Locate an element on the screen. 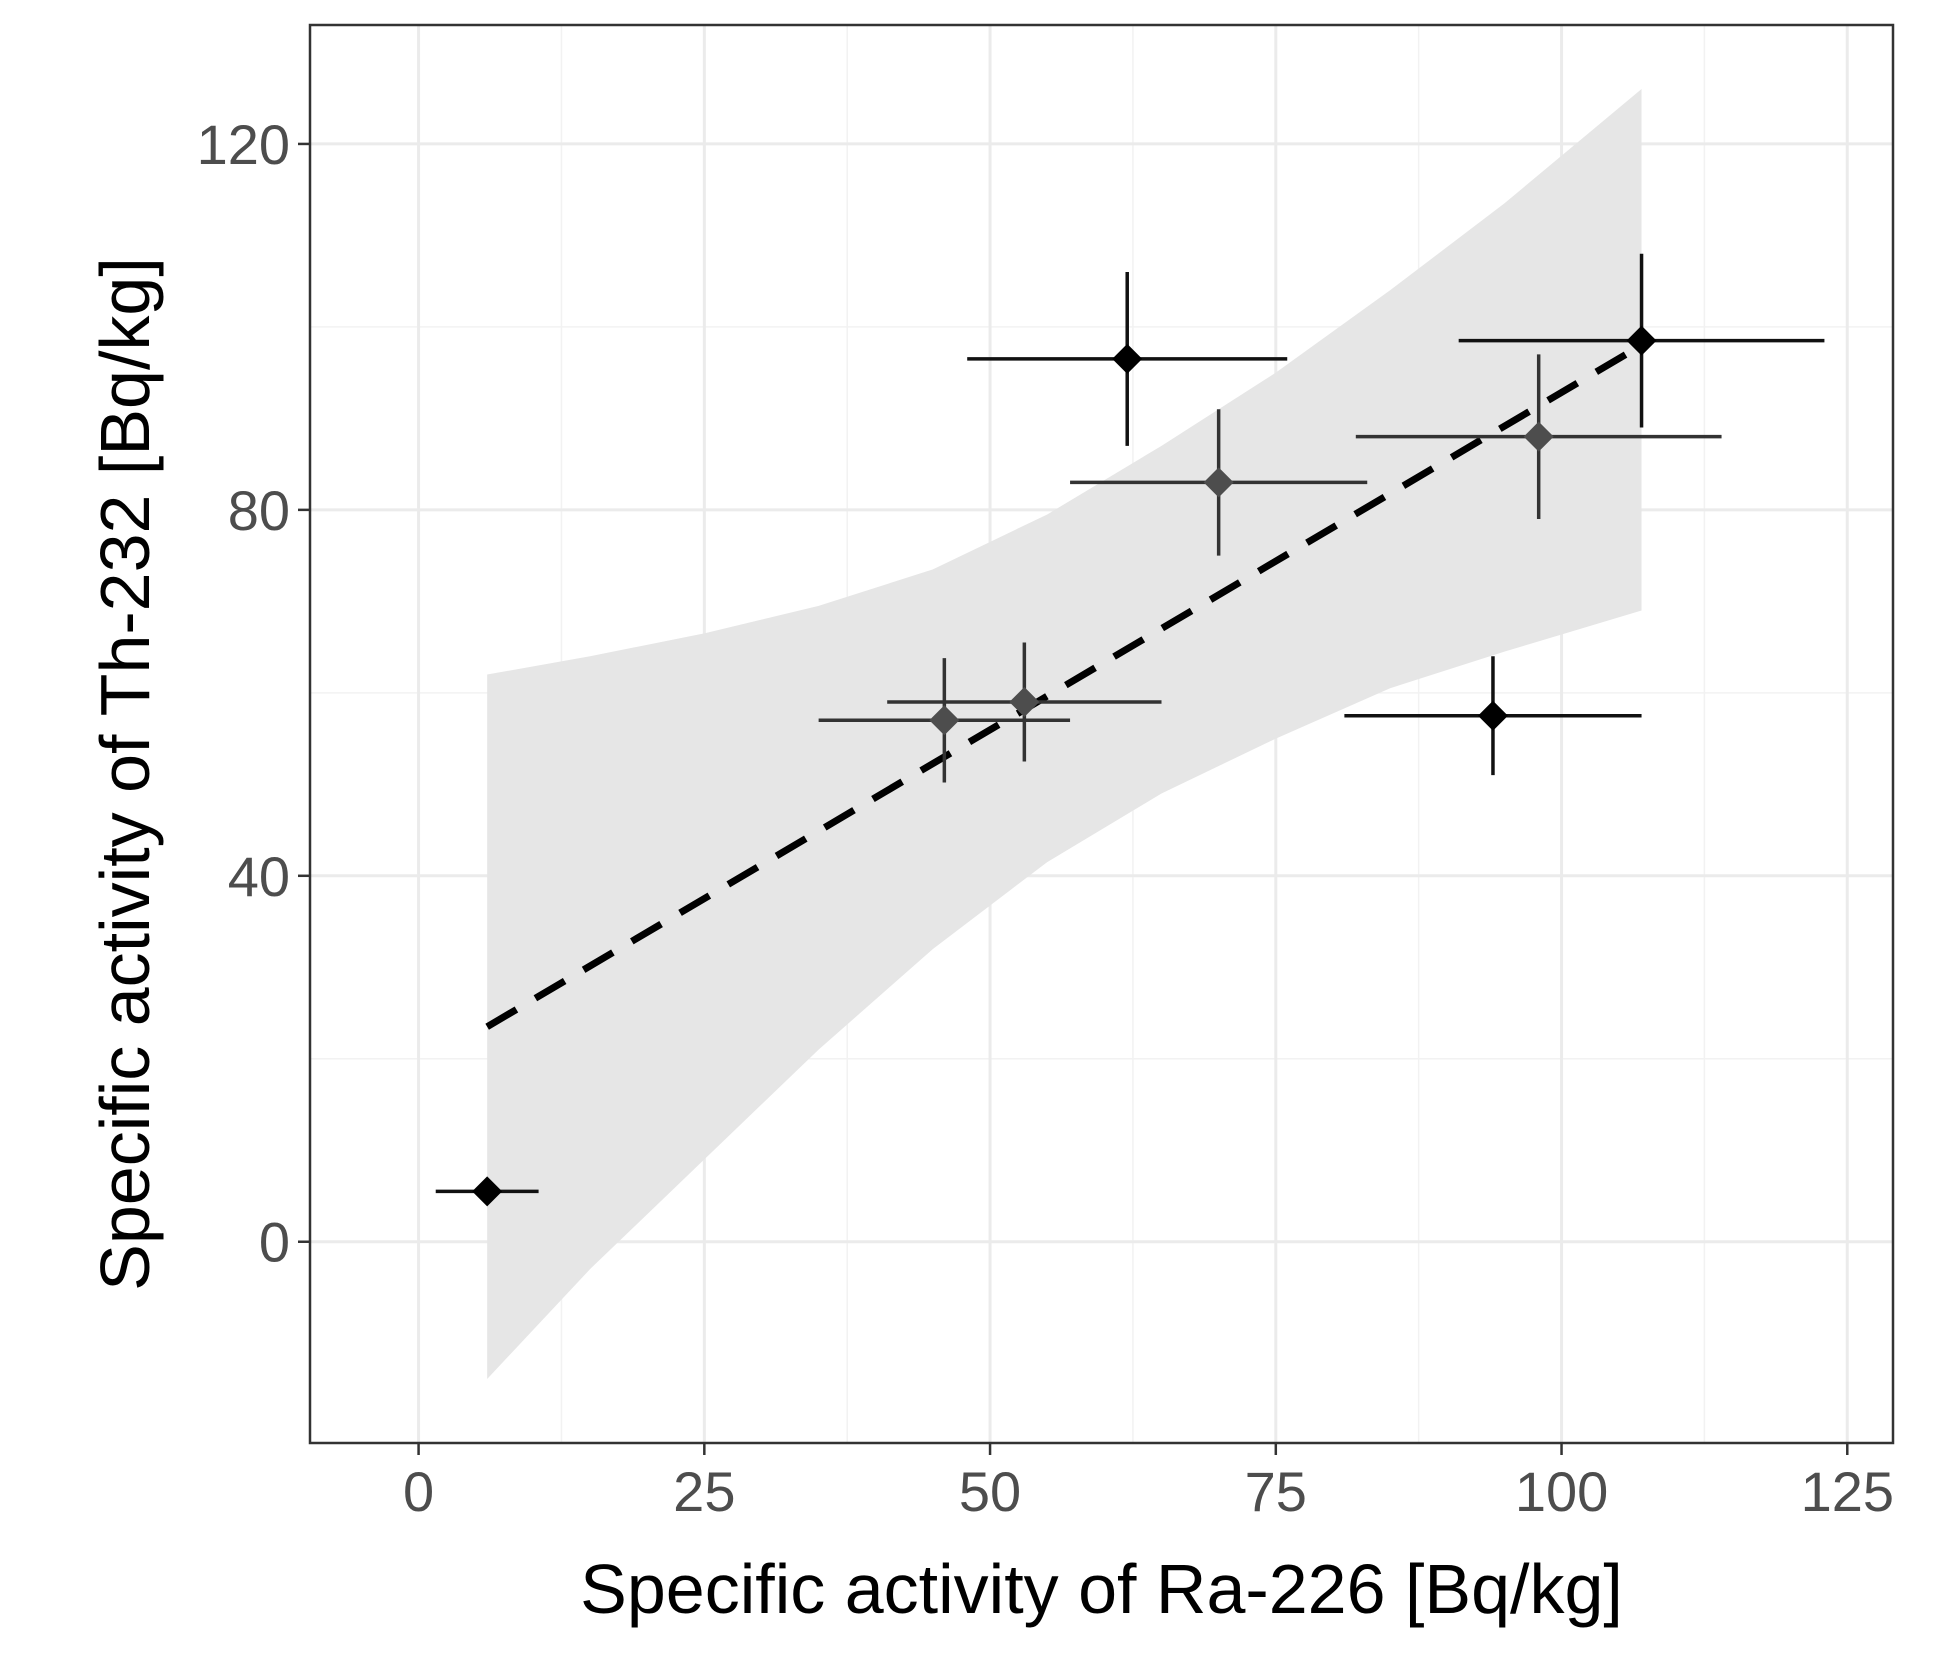 This screenshot has width=1956, height=1672. y-tick-label: 0 is located at coordinates (274, 1242).